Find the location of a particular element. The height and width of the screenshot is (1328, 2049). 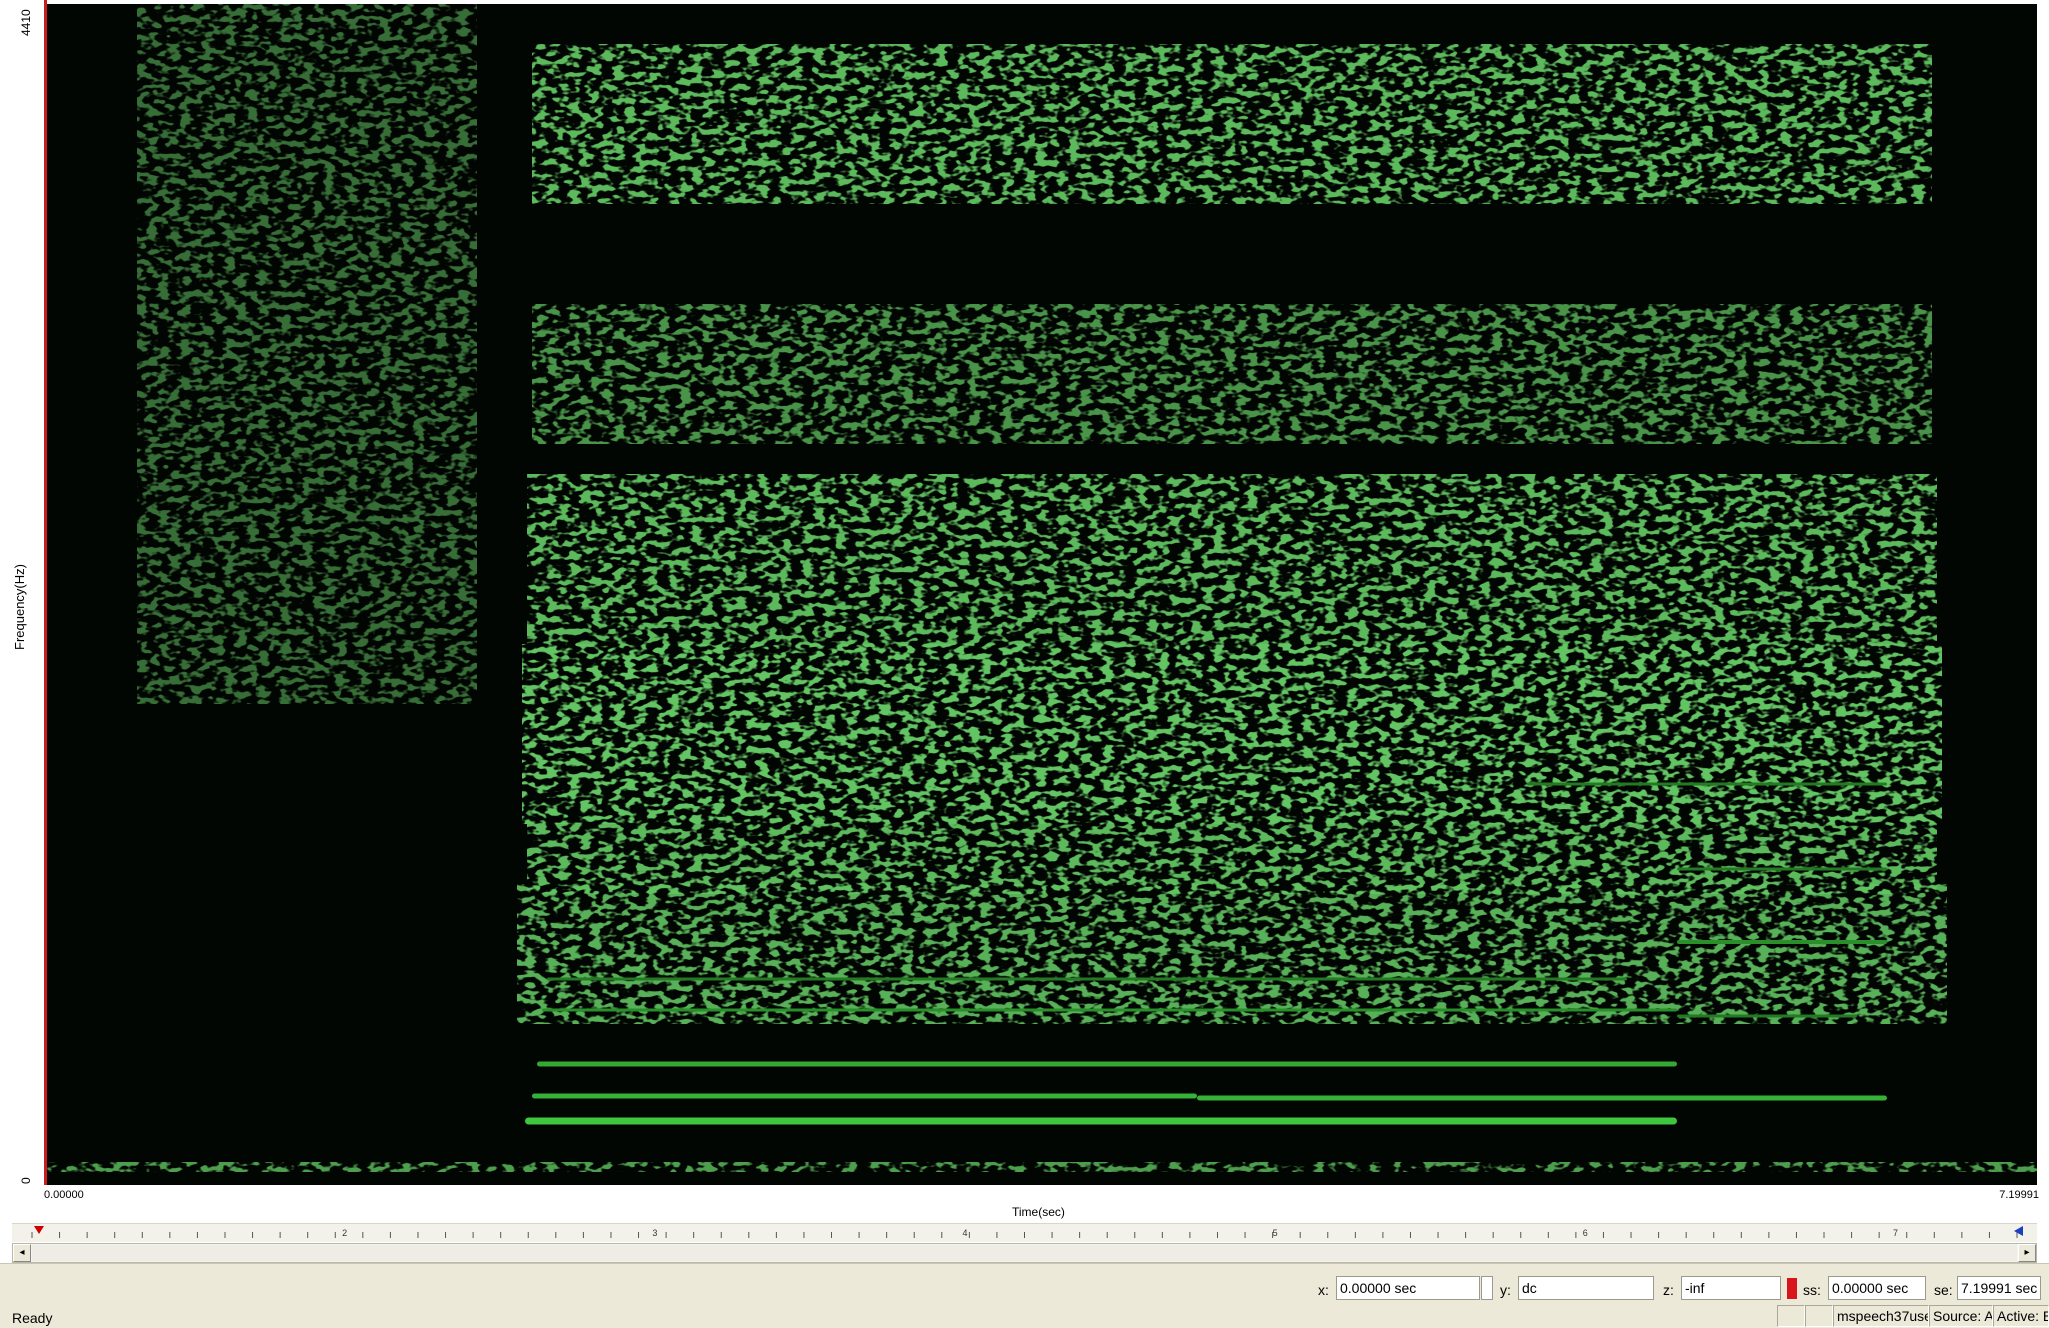

status-active: Active: B is located at coordinates (2021, 1316).